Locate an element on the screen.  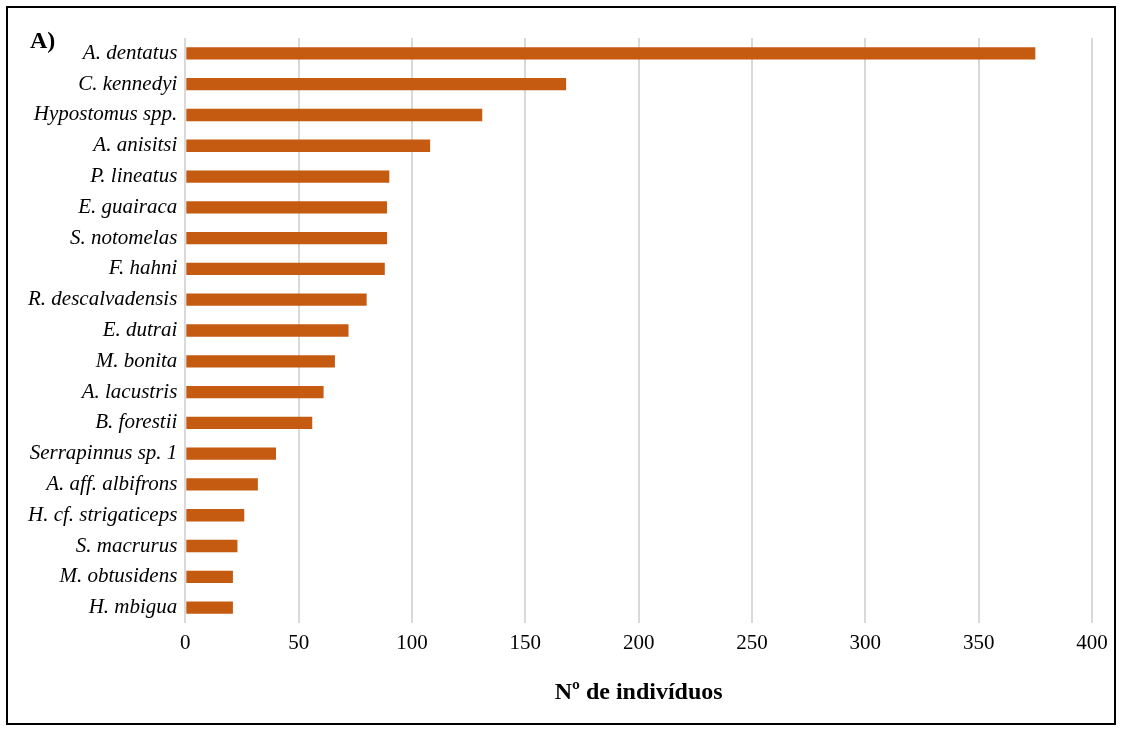
y-tick-label: S. macrurus is located at coordinates (126, 544).